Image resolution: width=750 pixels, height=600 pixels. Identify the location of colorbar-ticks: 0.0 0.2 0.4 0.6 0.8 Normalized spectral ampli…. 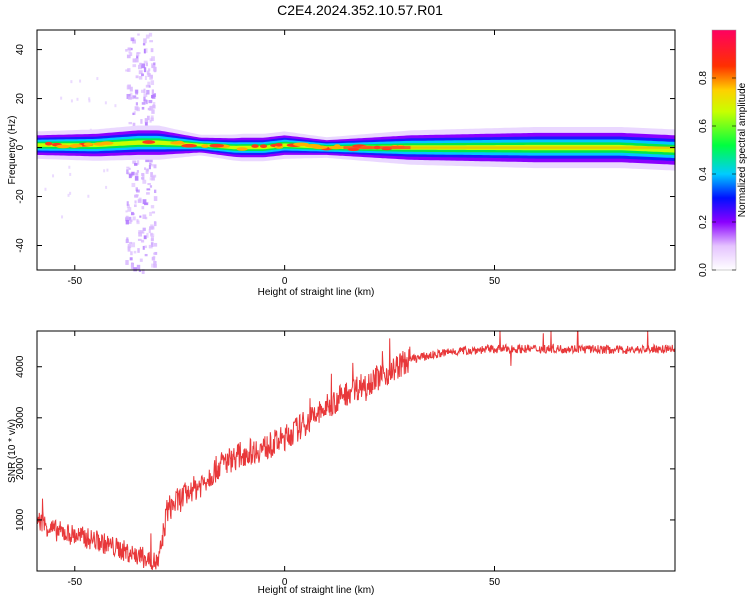
(723, 174).